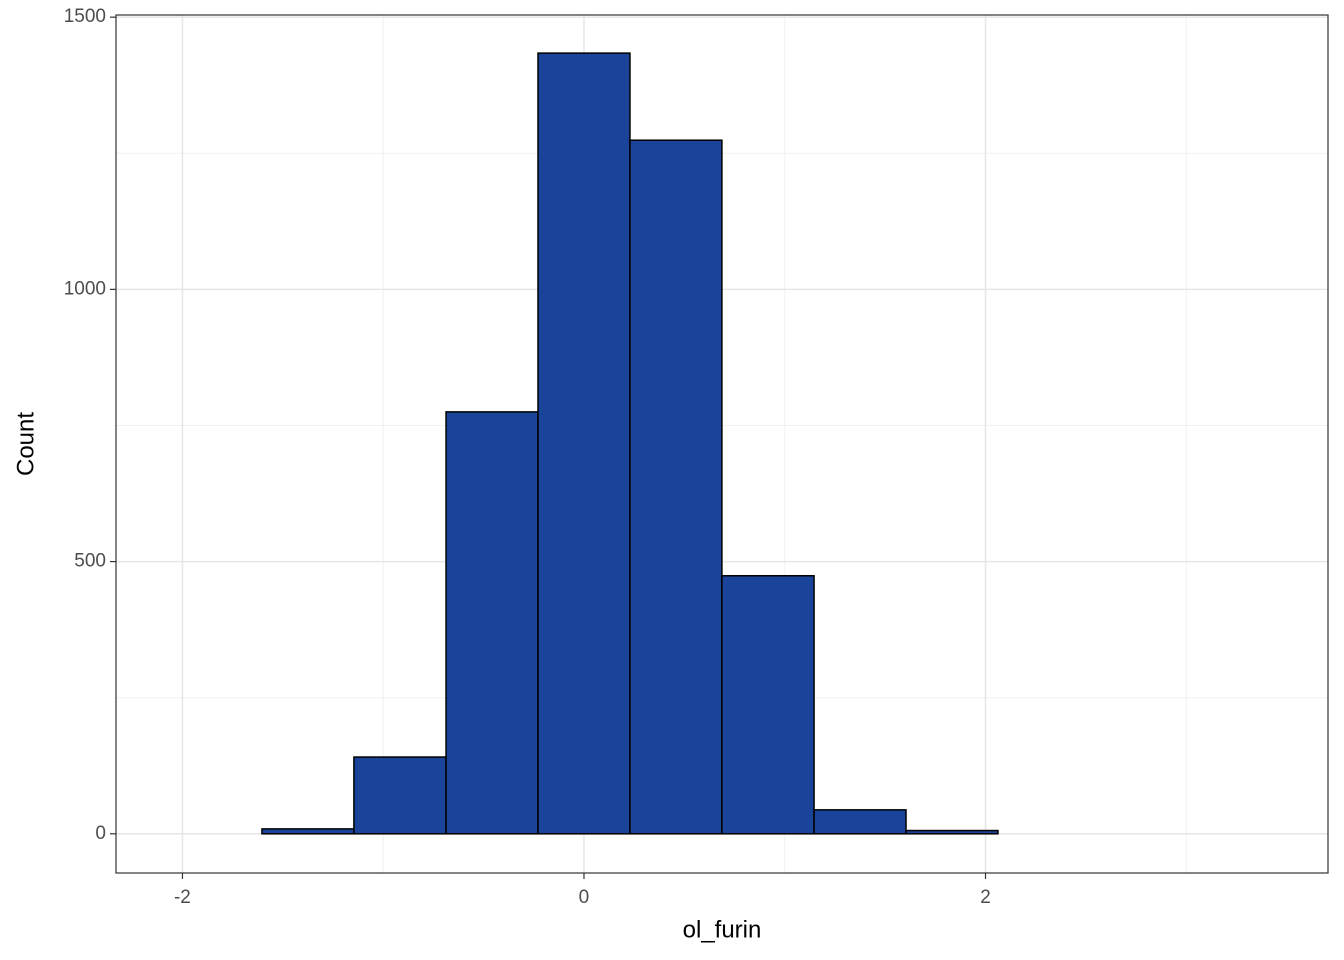 Image resolution: width=1344 pixels, height=960 pixels. I want to click on y-tick-label: 0, so click(100, 833).